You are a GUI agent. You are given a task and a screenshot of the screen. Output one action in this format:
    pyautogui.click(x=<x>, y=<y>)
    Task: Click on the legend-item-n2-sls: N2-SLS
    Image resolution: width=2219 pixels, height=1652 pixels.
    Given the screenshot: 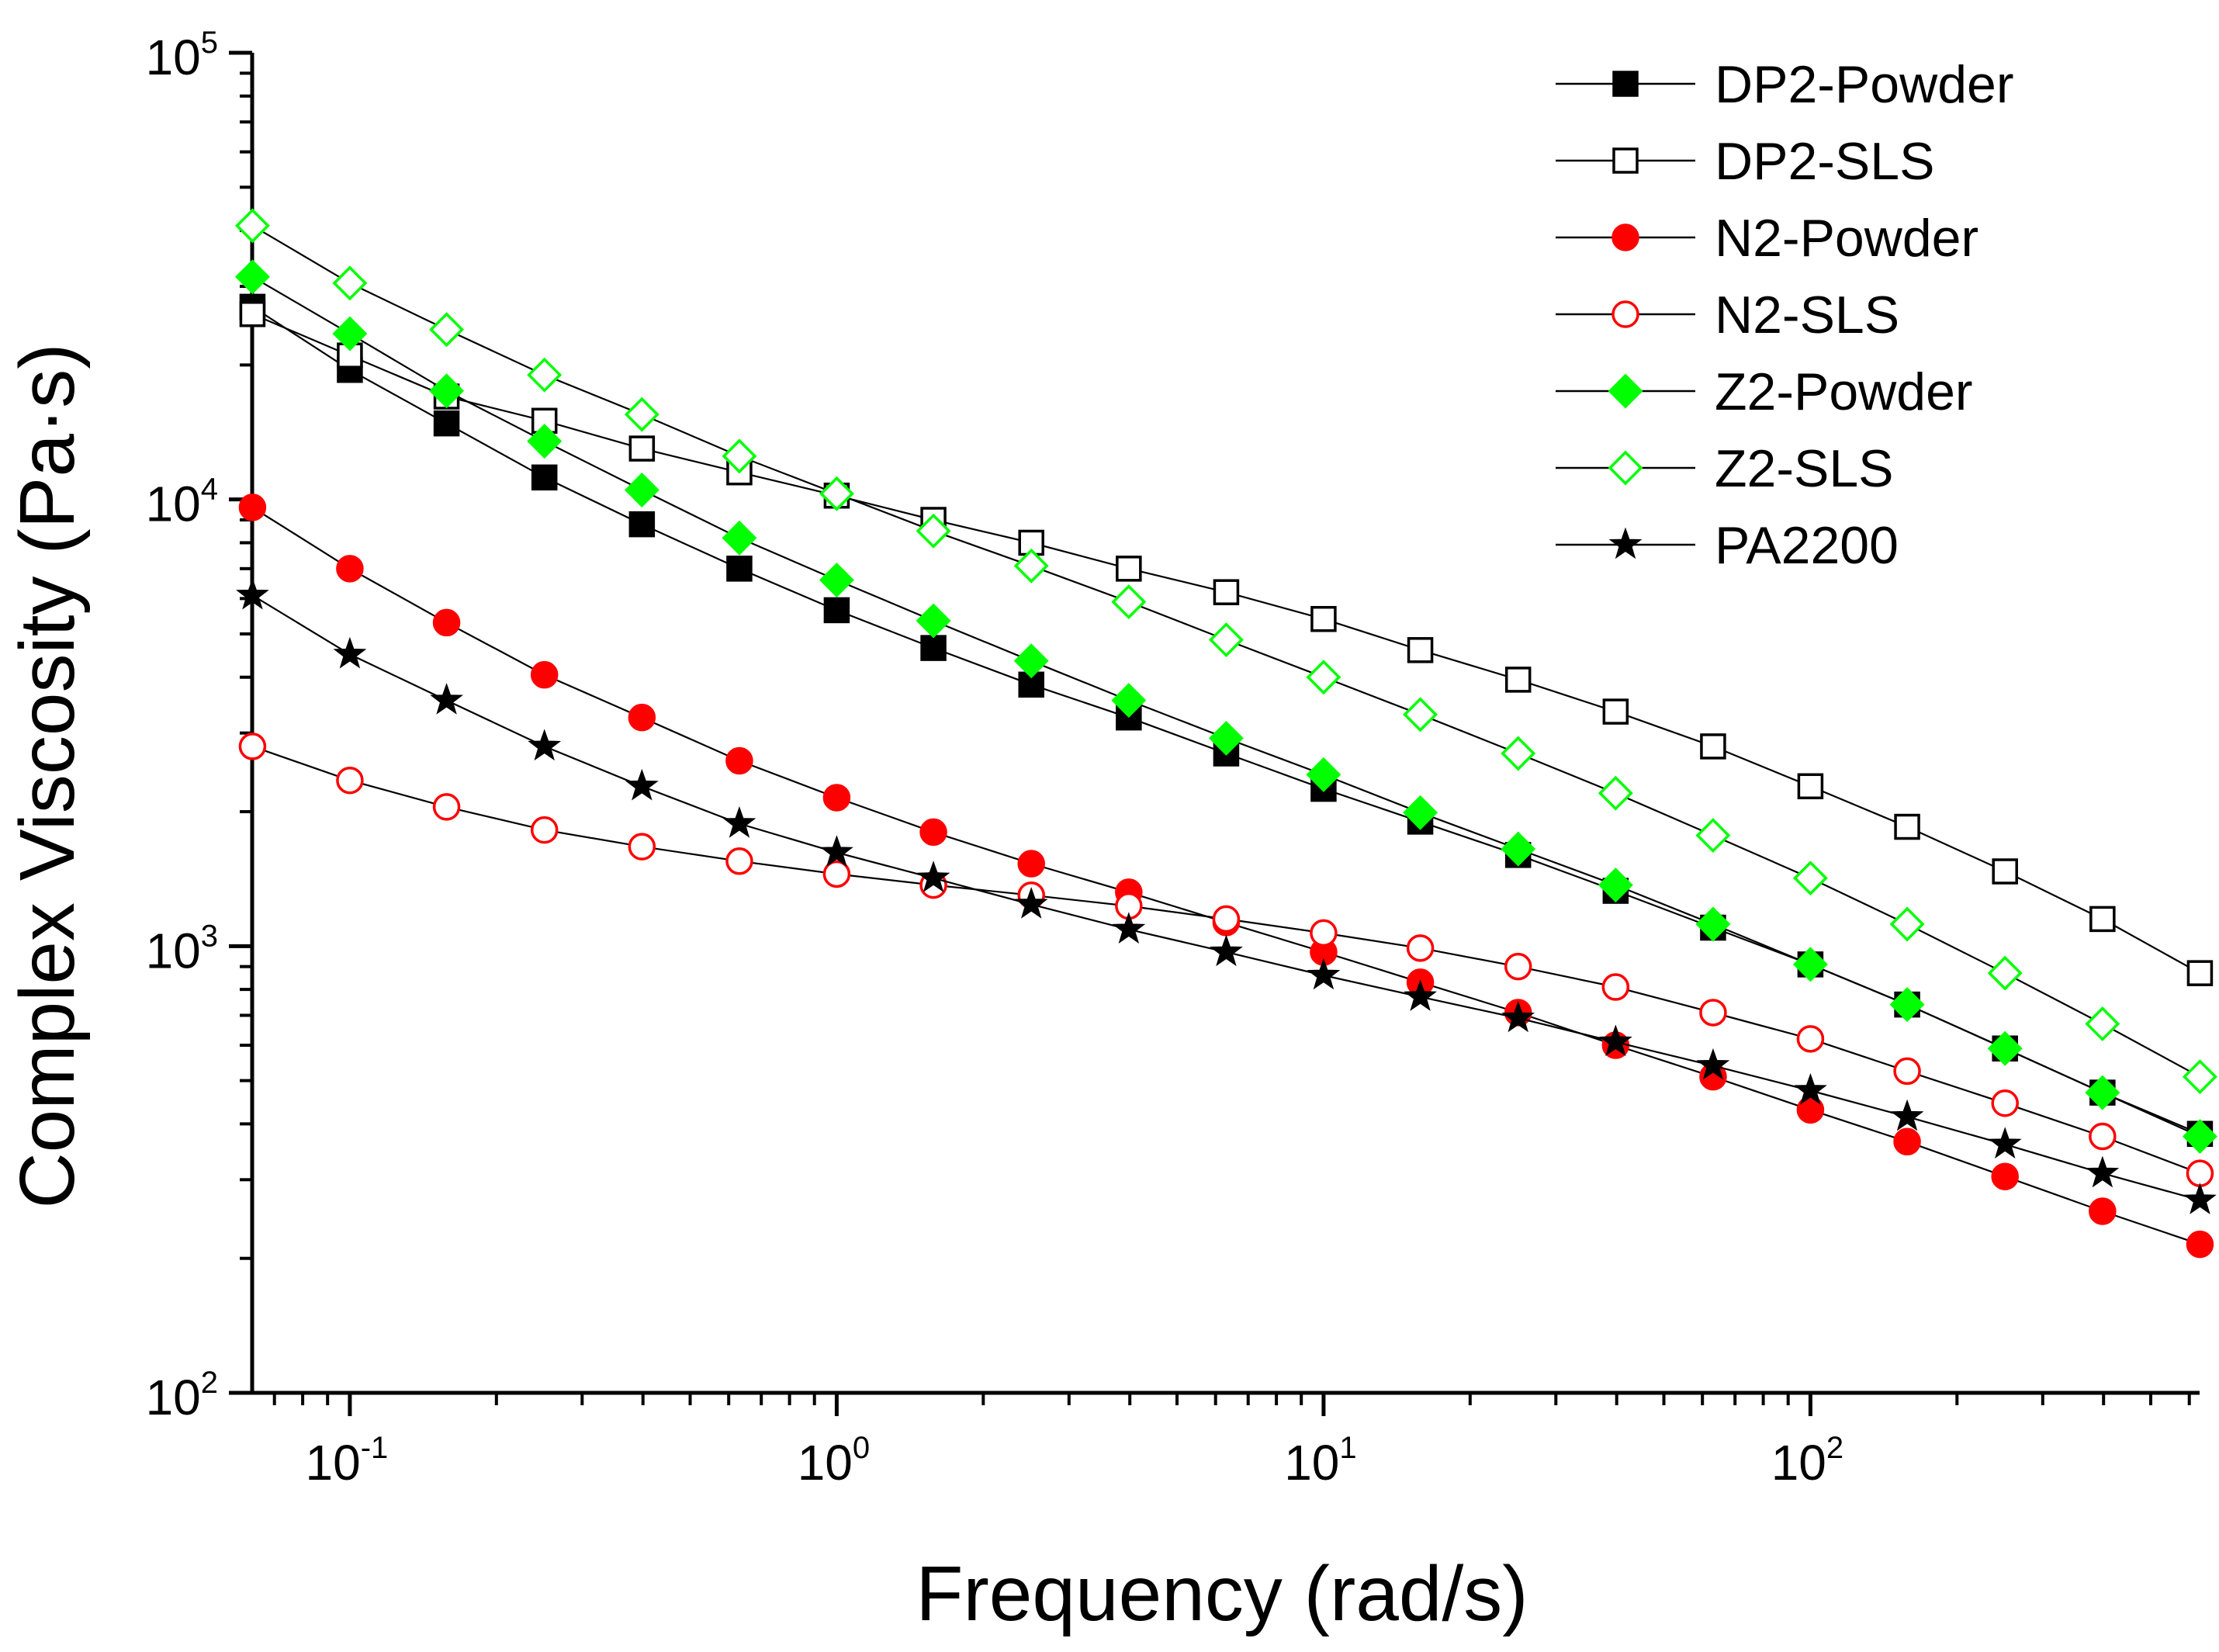 What is the action you would take?
    pyautogui.click(x=1727, y=315)
    